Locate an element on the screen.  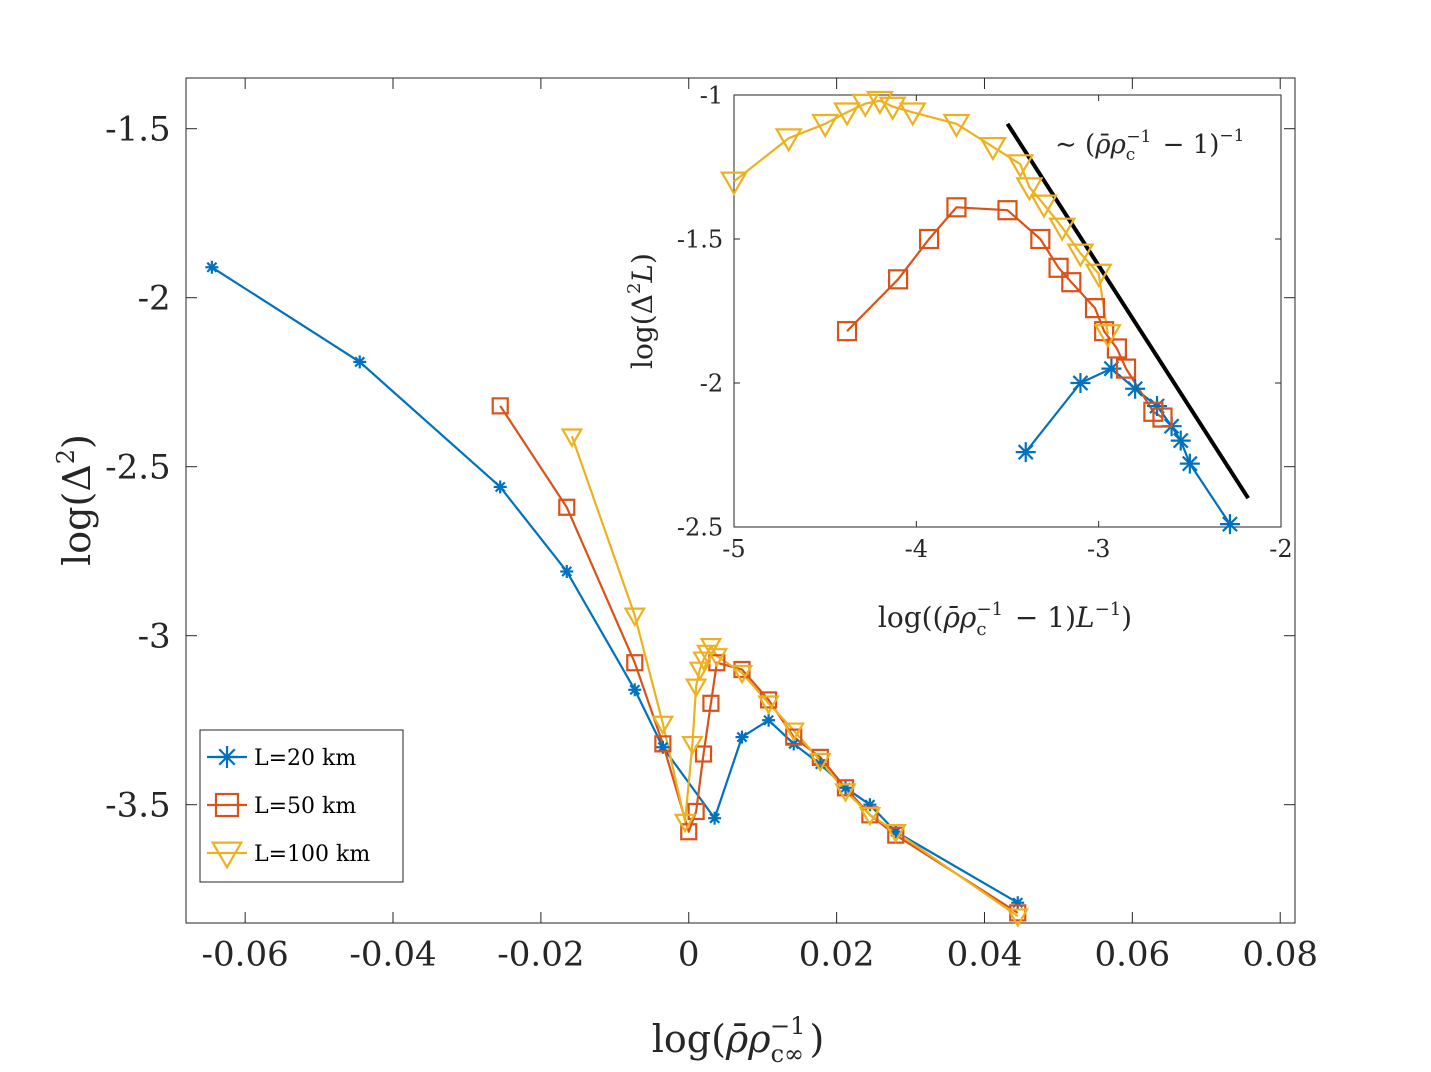
legend: L=20 km L=50 km L=100 km is located at coordinates (301, 806).